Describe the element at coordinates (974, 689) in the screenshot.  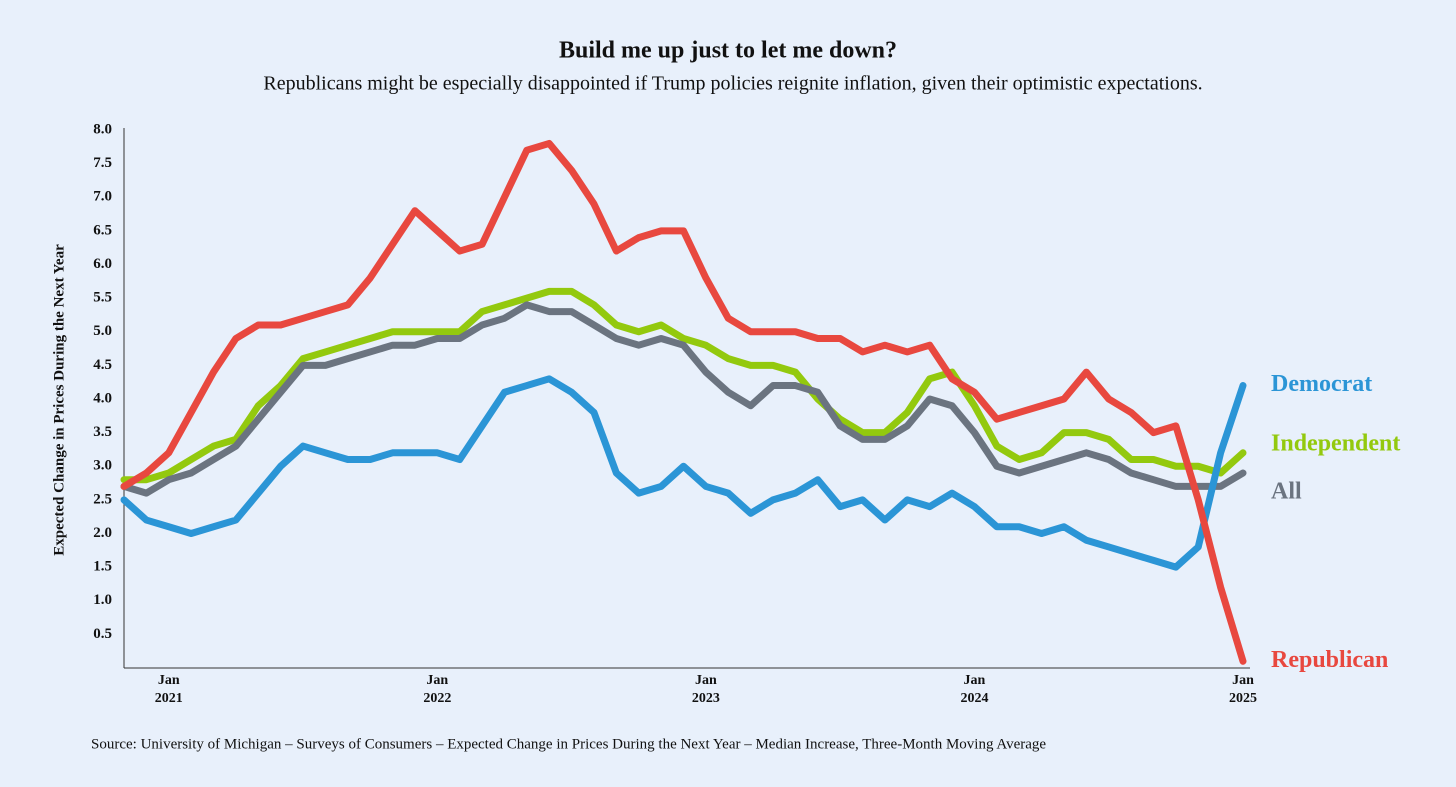
I see `x-tick-label: Jan 2024` at that location.